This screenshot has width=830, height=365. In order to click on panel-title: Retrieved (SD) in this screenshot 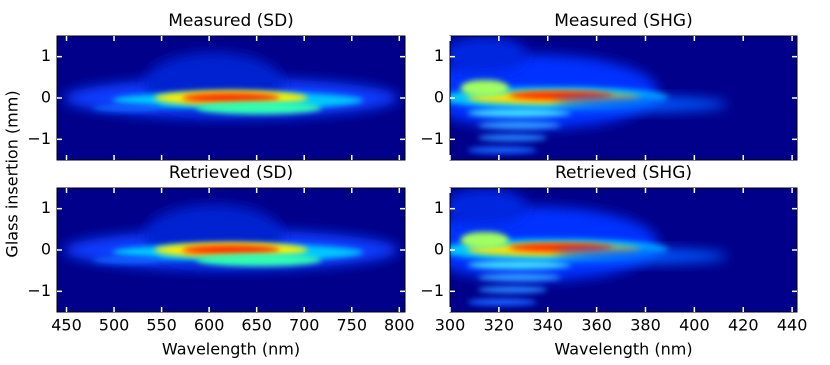, I will do `click(231, 173)`.